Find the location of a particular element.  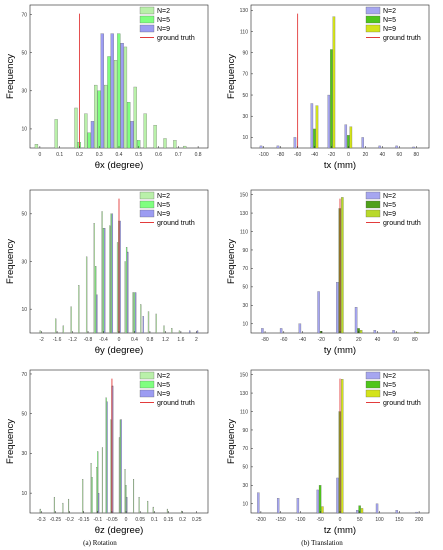

x-tick-label: -0.05 is located at coordinates (112, 520).